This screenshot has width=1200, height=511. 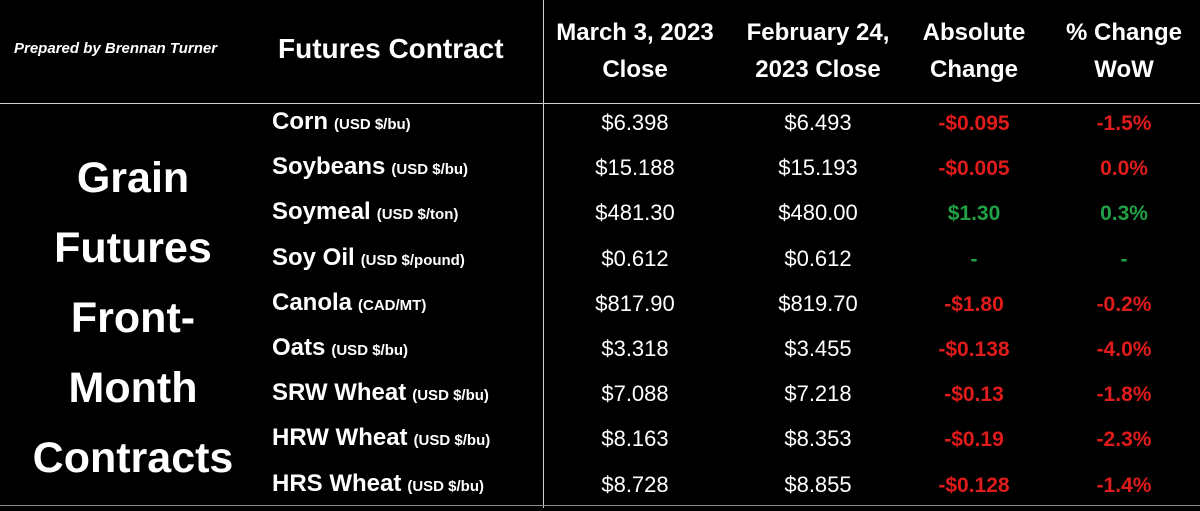 I want to click on percent-change-value: 0.0%, so click(x=1124, y=169).